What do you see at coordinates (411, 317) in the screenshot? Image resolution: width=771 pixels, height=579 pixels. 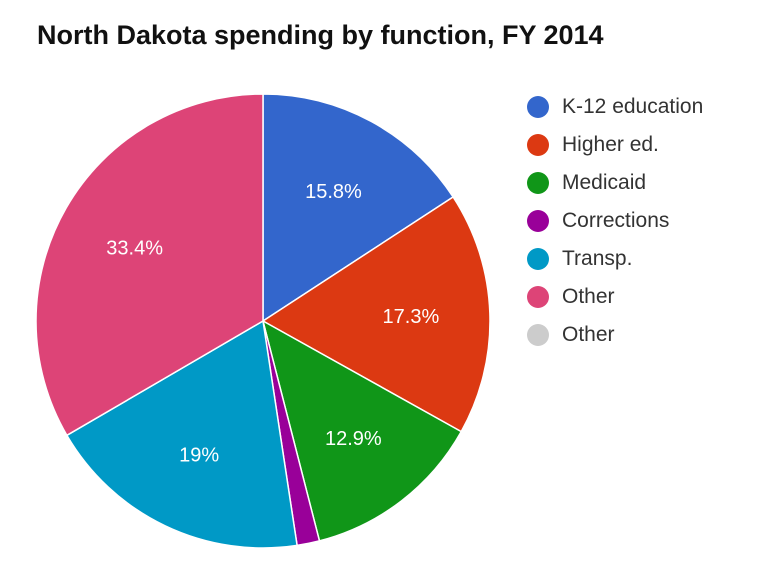 I see `pie-slice-label-1: 17.3%` at bounding box center [411, 317].